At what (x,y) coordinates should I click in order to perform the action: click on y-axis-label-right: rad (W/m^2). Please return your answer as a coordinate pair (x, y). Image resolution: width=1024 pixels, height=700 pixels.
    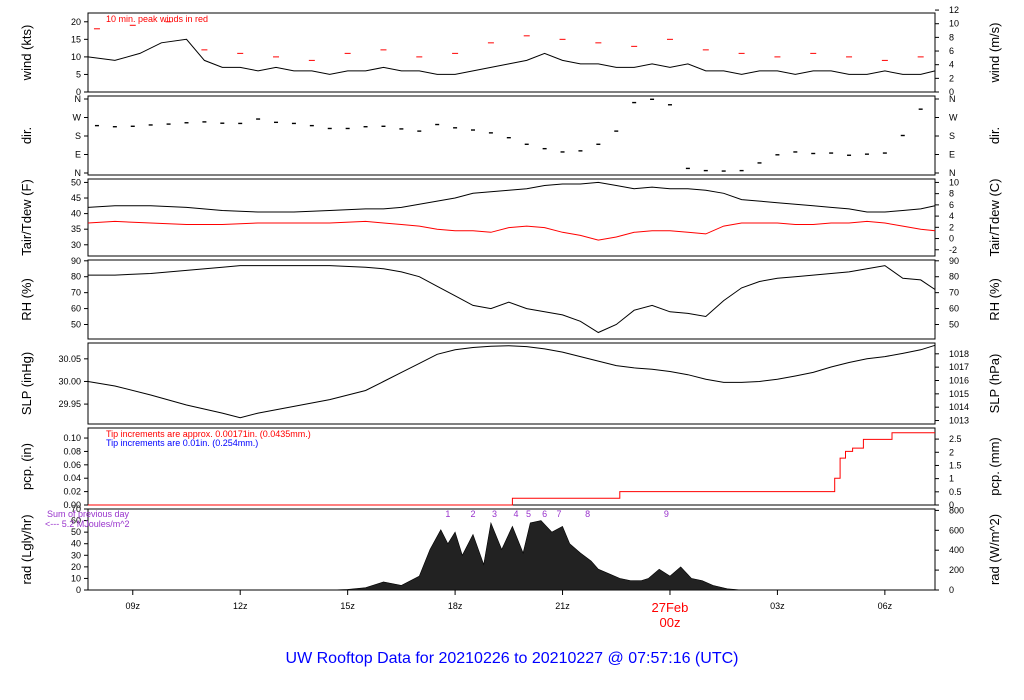
    Looking at the image, I should click on (994, 549).